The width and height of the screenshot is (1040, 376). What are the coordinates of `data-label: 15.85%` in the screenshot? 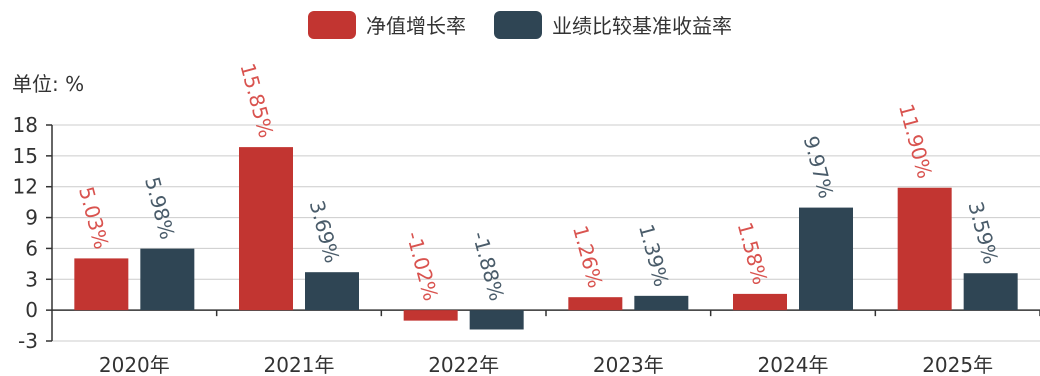 It's located at (256, 101).